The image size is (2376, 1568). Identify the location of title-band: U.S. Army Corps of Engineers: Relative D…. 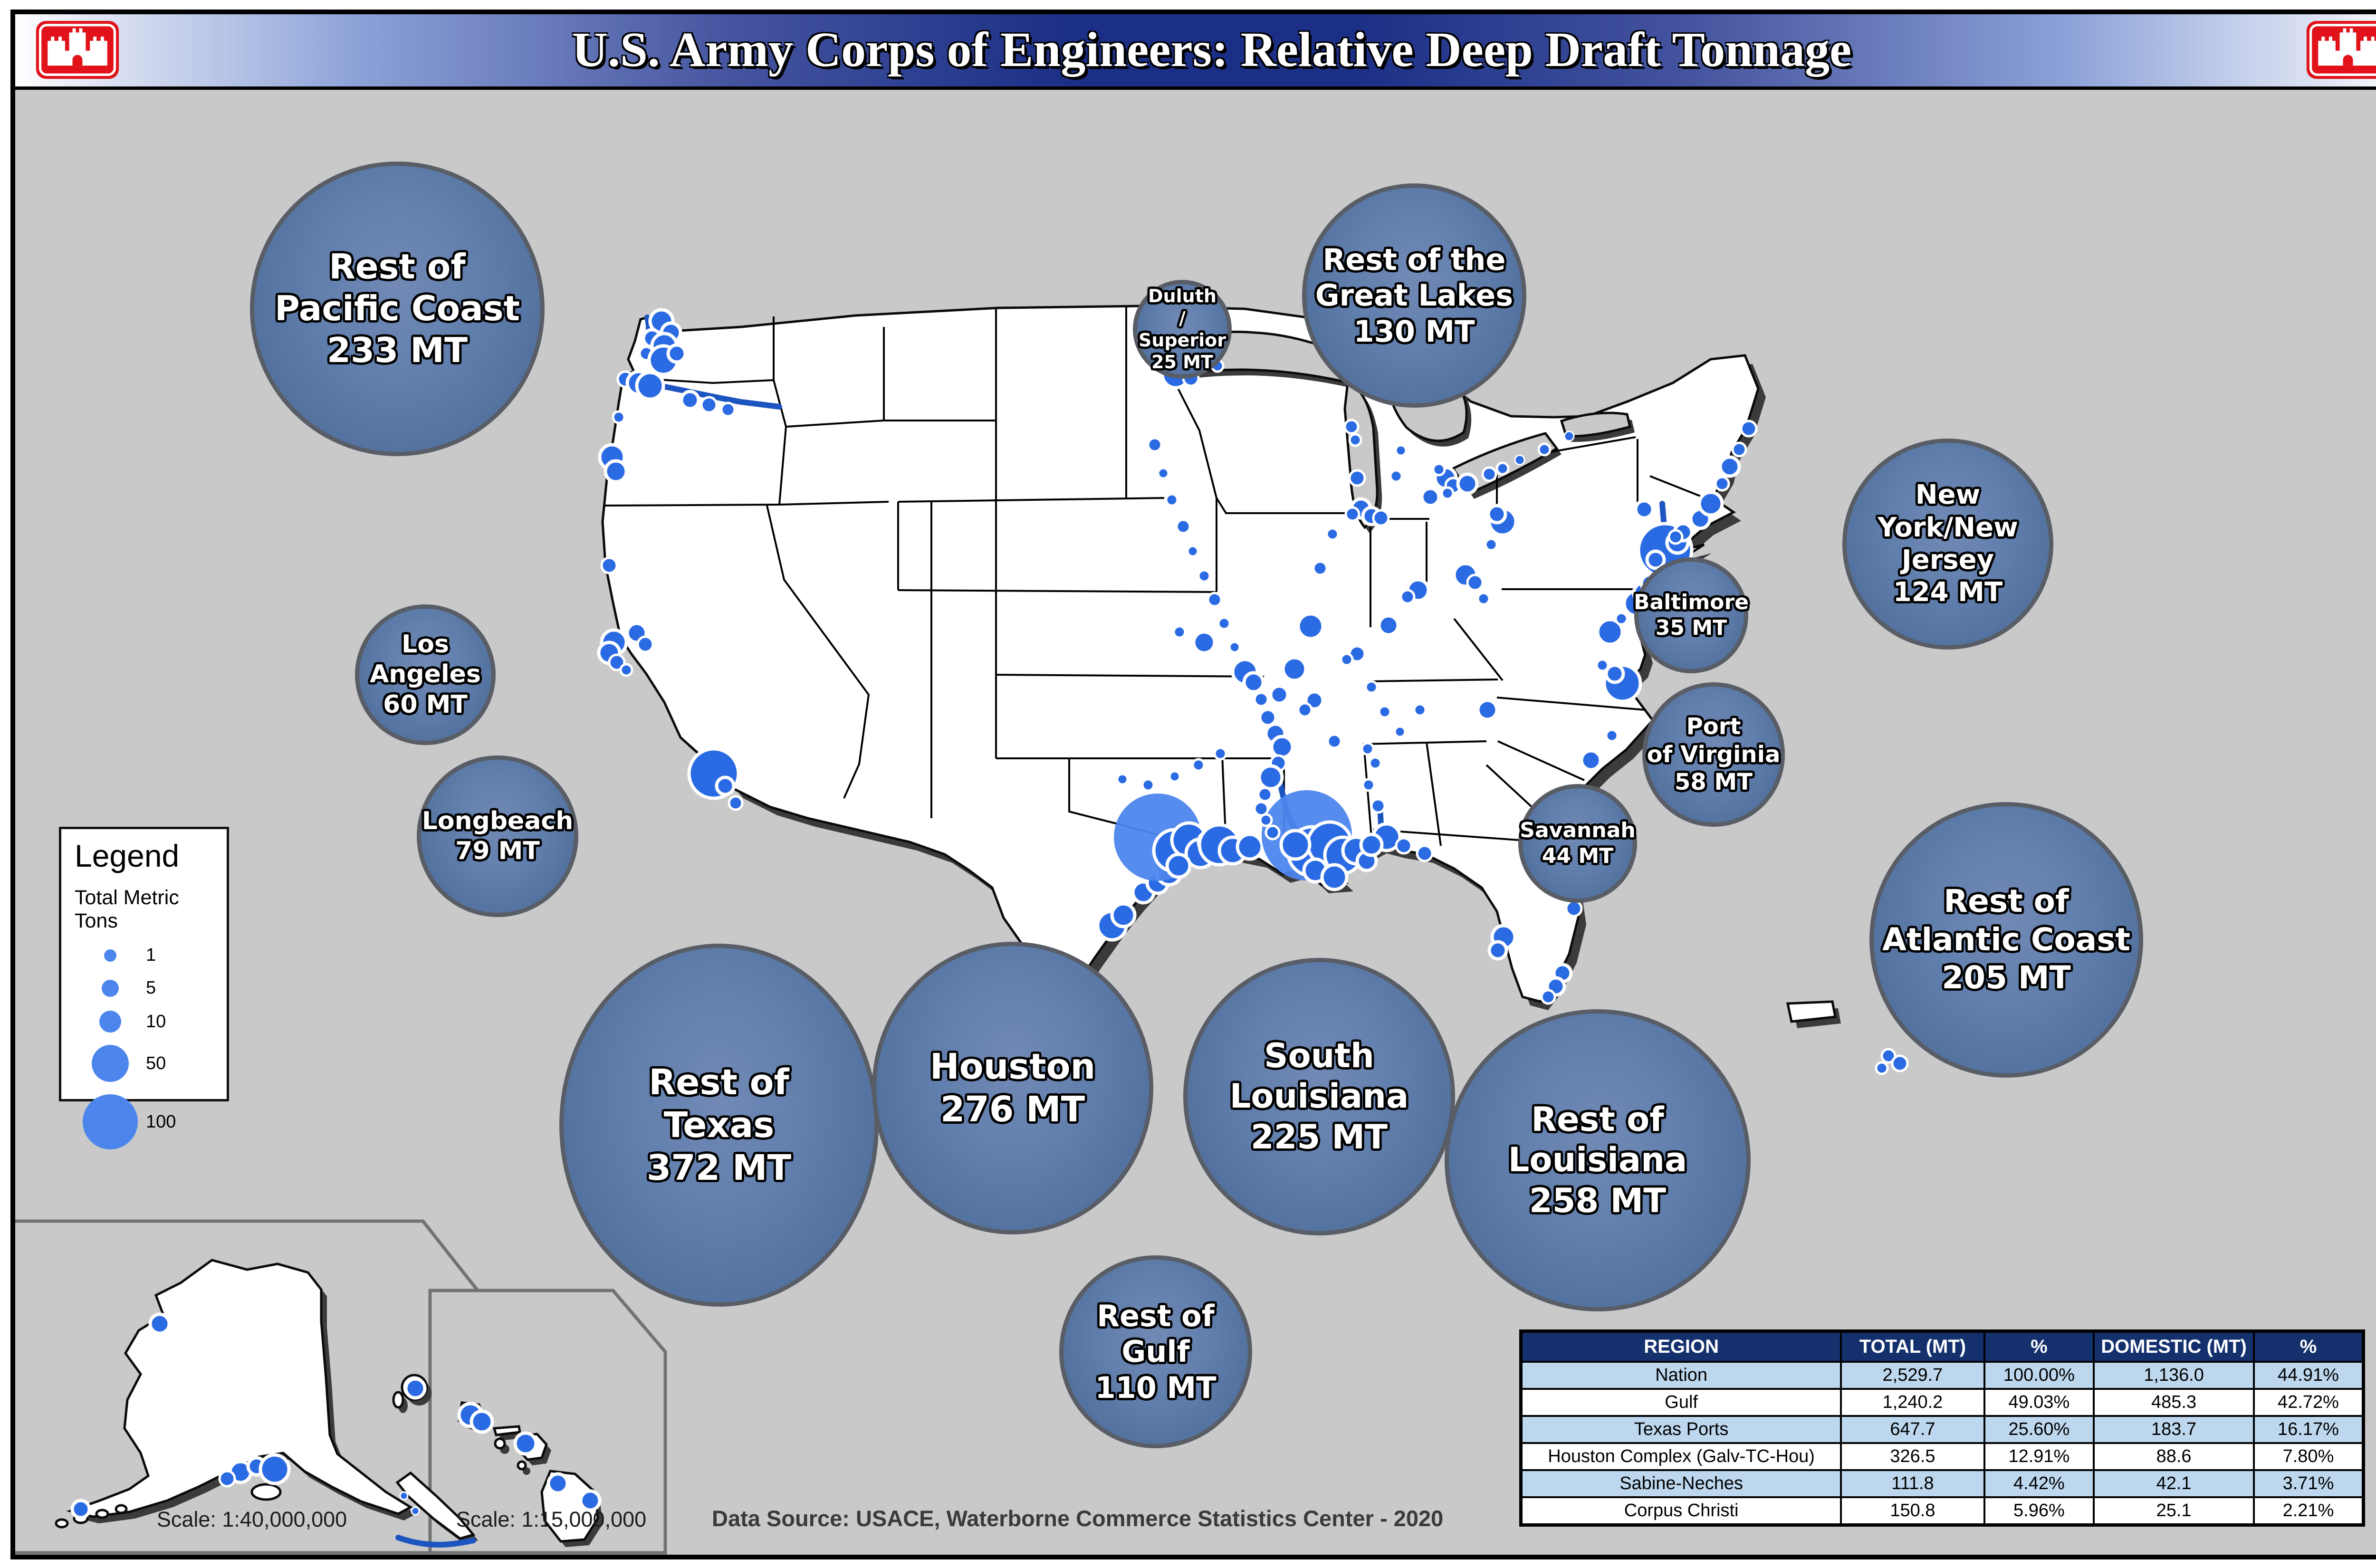
(1195, 52).